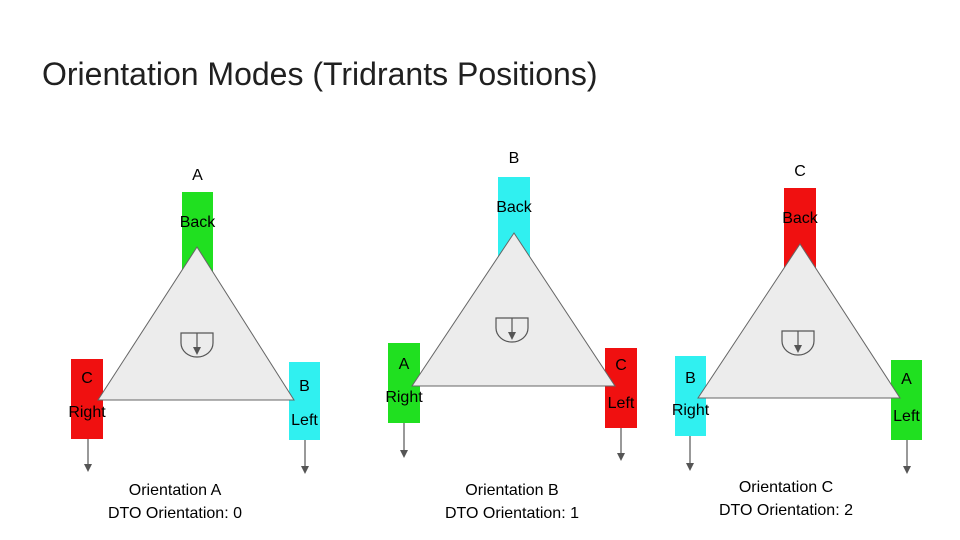 This screenshot has height=540, width=960. What do you see at coordinates (786, 499) in the screenshot?
I see `caption-orientation-c: Orientation C DTO Orientation: 2` at bounding box center [786, 499].